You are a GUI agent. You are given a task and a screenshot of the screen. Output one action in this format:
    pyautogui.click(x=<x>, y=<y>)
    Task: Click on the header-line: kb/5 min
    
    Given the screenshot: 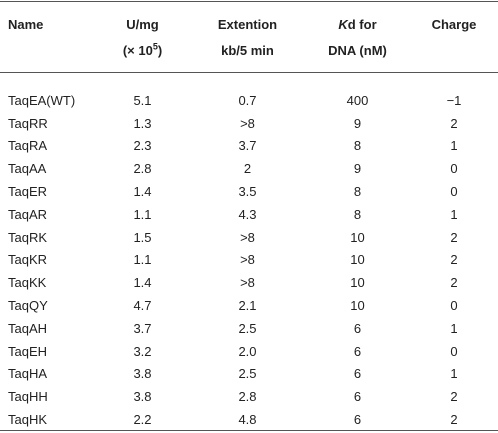 What is the action you would take?
    pyautogui.click(x=247, y=51)
    